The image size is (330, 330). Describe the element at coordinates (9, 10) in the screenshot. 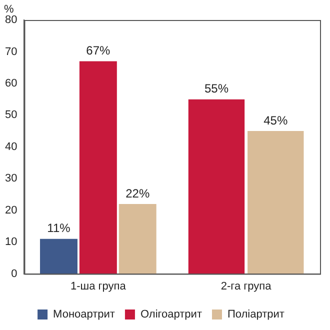

I see `y-axis-title: %` at that location.